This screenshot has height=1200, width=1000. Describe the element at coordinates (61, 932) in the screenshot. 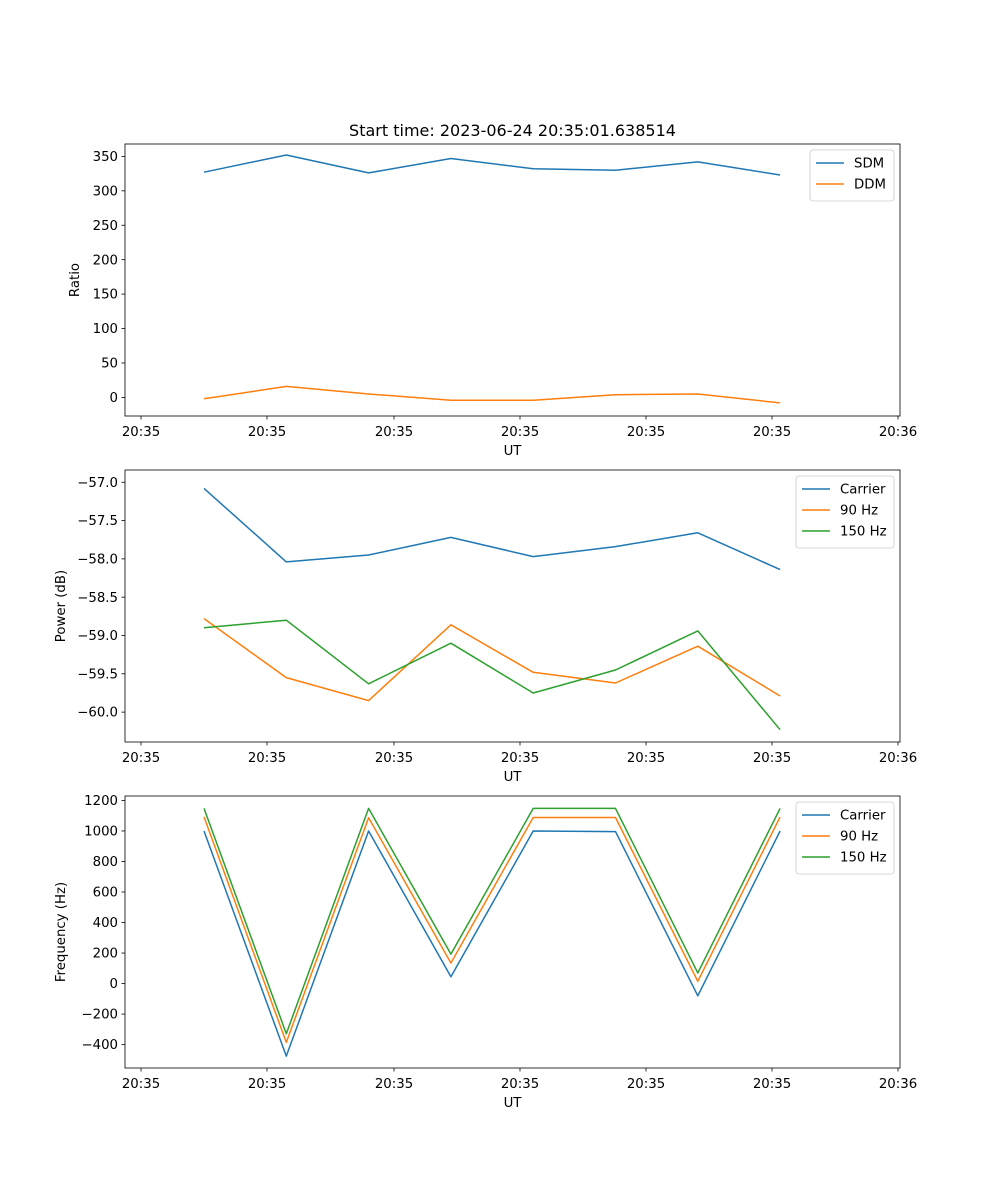

I see `y-axis-label: Frequency (Hz)` at that location.